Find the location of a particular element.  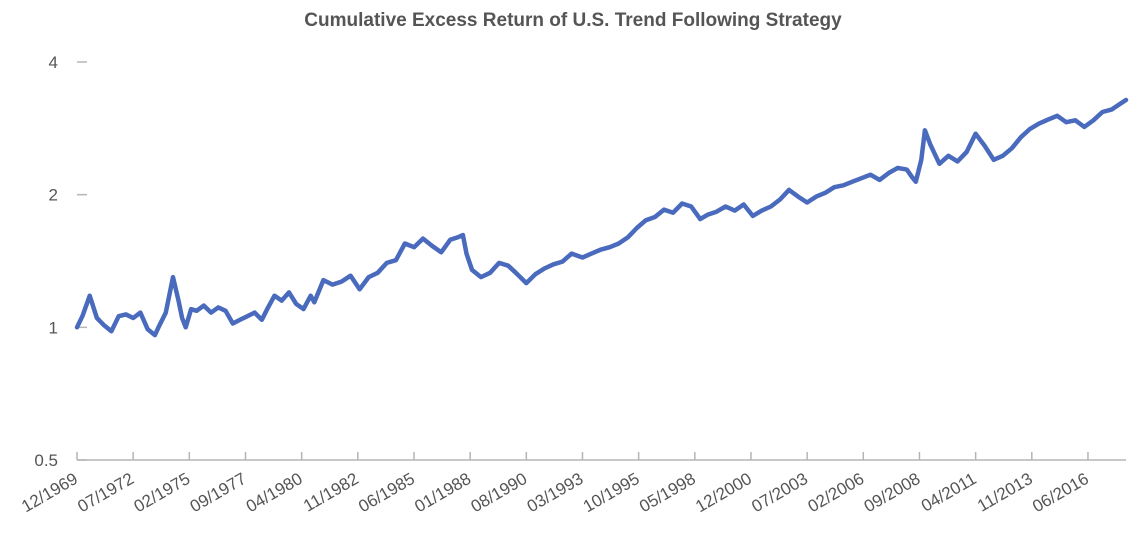

x-tick-label: 12/1969 is located at coordinates (49, 492).